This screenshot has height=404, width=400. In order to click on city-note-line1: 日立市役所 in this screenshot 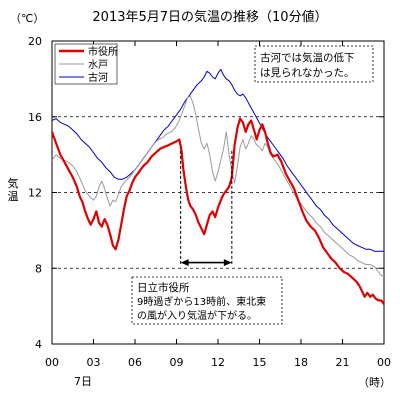, I will do `click(163, 287)`.